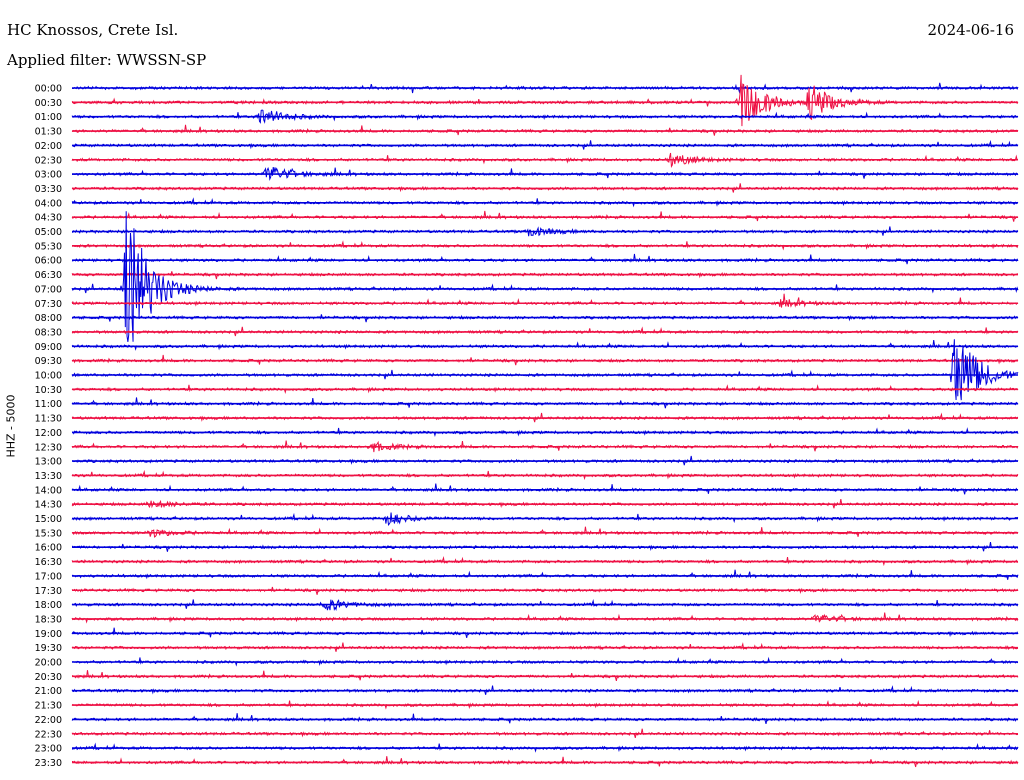  I want to click on row-label: 08:00, so click(48, 318).